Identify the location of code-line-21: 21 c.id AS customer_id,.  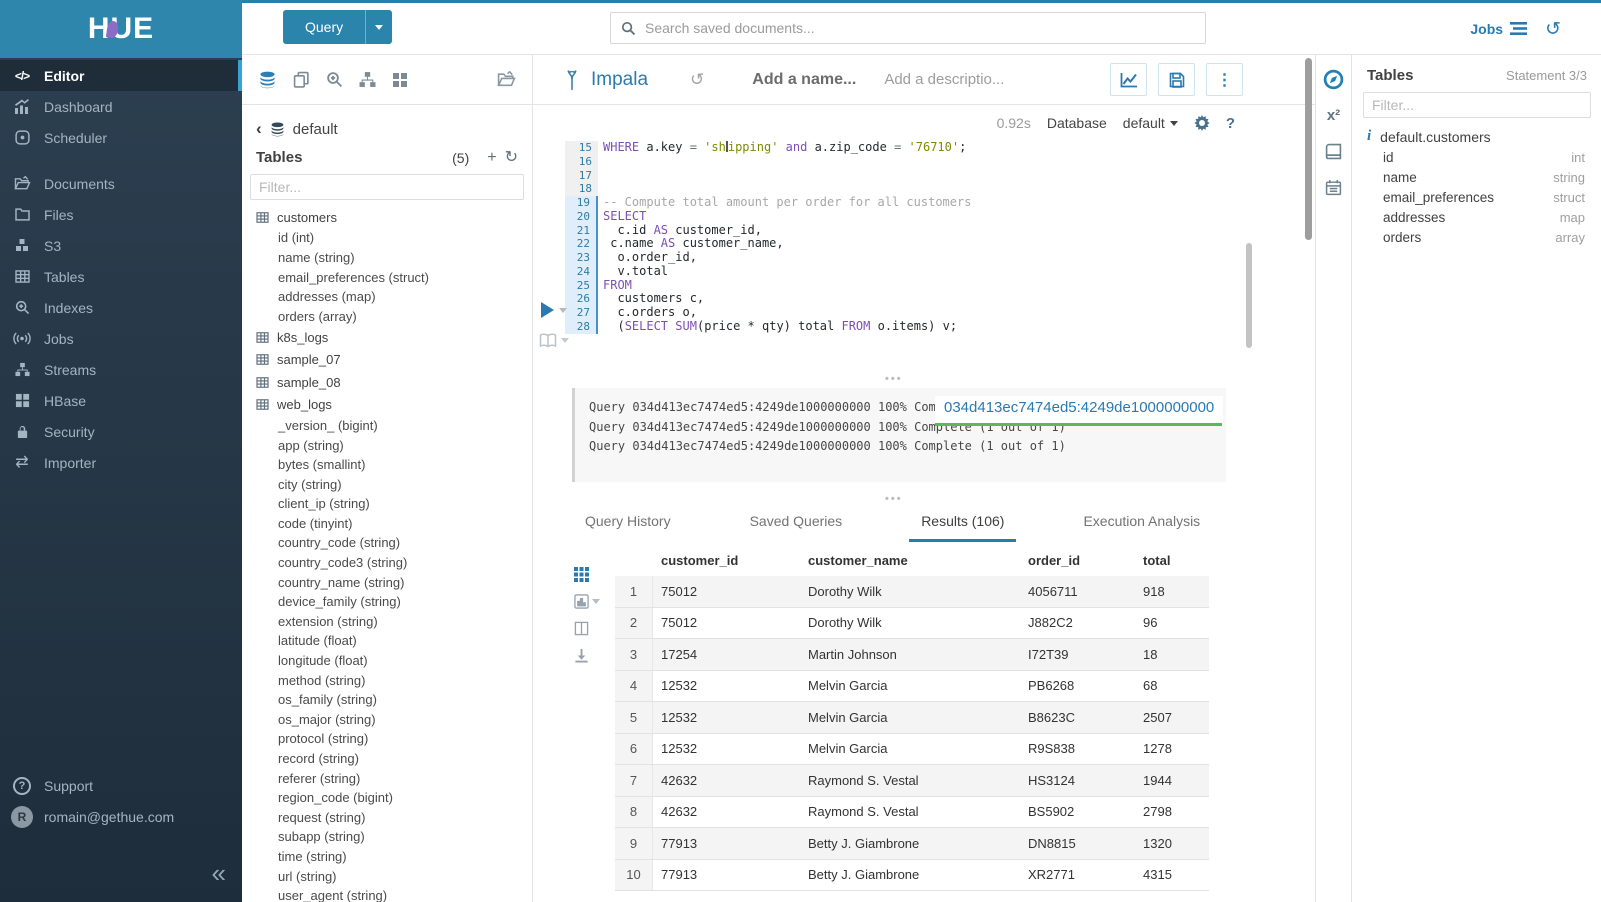
(915, 230).